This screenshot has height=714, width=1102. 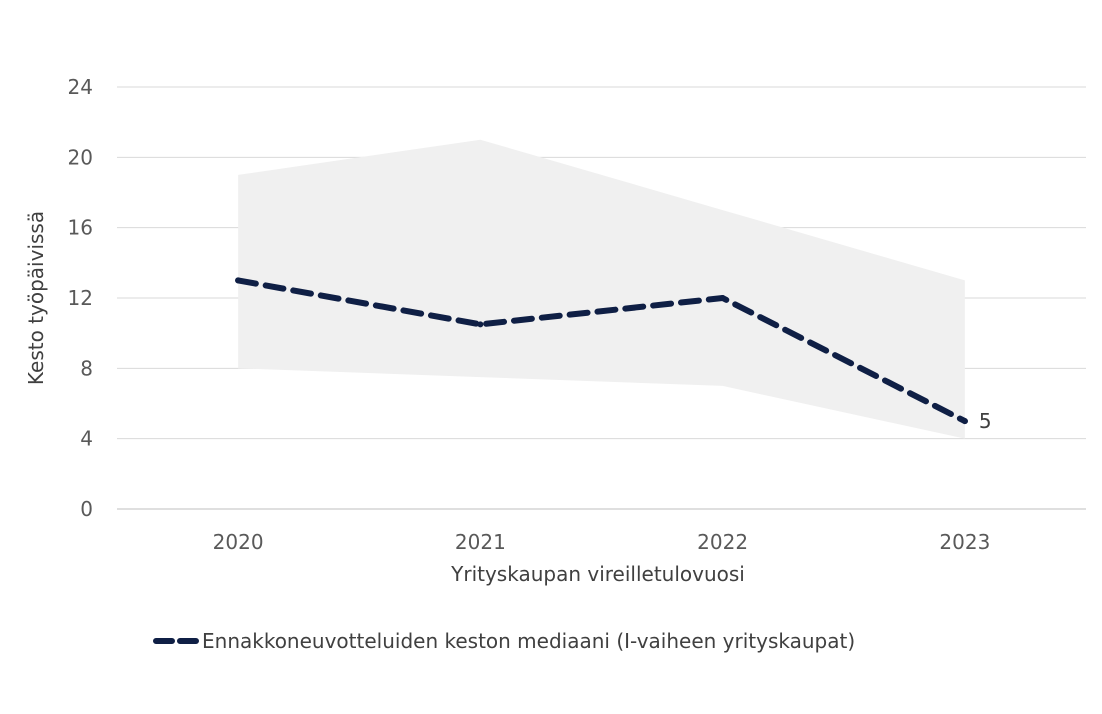 What do you see at coordinates (86, 368) in the screenshot?
I see `y-tick-label: 8` at bounding box center [86, 368].